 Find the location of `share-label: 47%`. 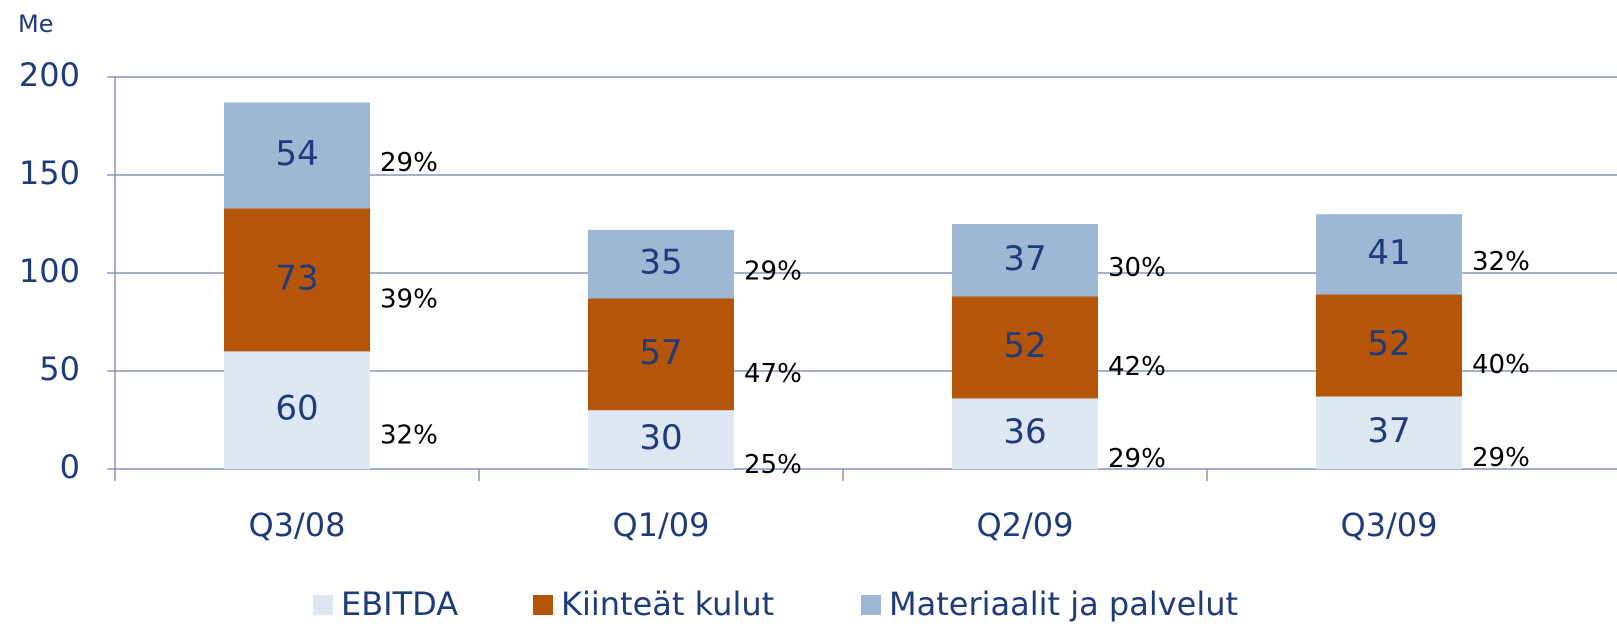

share-label: 47% is located at coordinates (773, 374).